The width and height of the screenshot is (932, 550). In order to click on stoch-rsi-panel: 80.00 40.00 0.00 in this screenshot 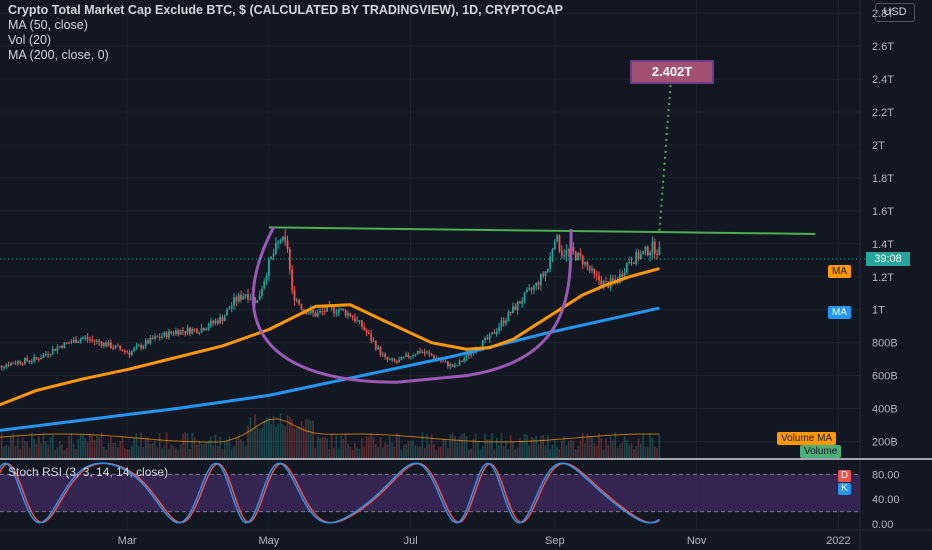, I will do `click(450, 496)`.